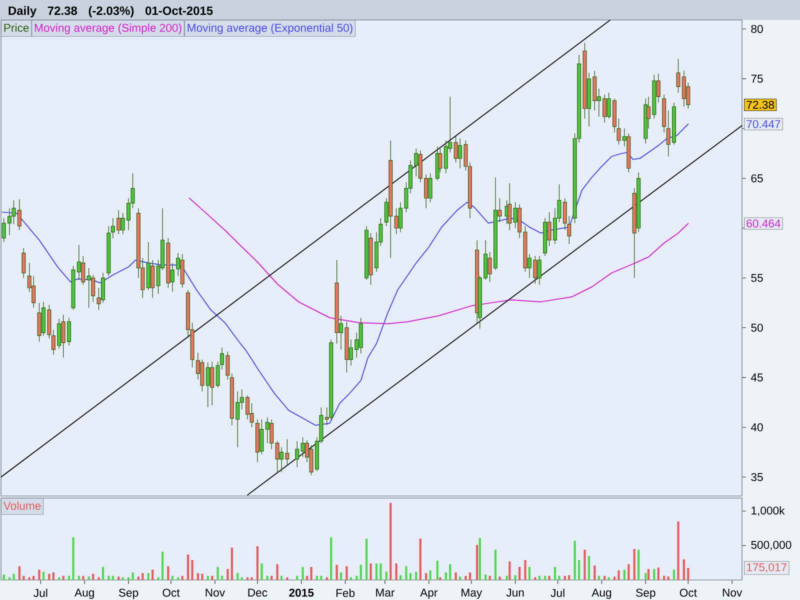 Image resolution: width=800 pixels, height=600 pixels. I want to click on annotation: 72.38, so click(760, 104).